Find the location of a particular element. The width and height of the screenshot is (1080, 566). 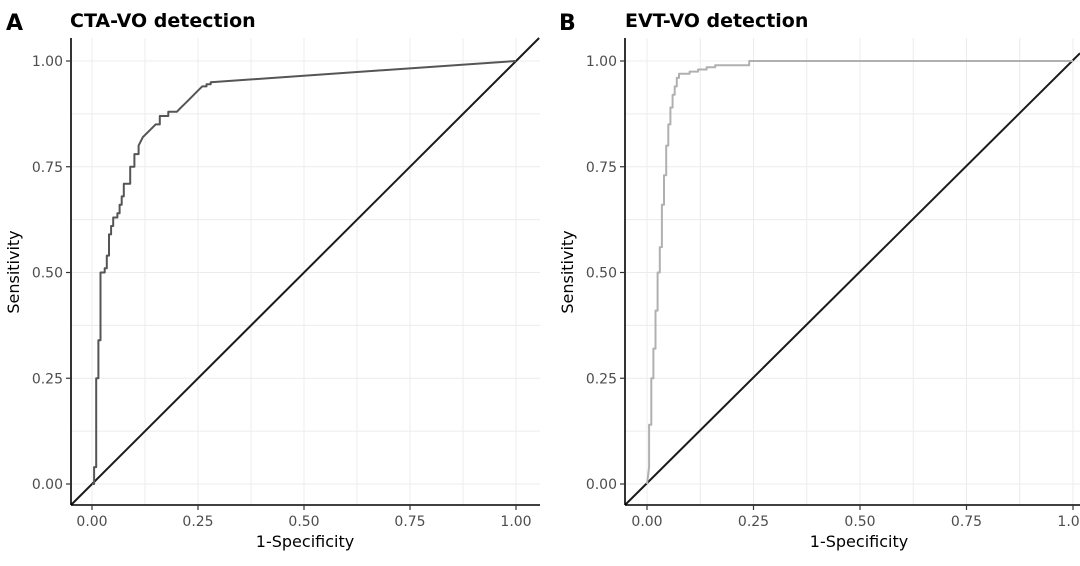

chart-title: EVT-VO detection is located at coordinates (716, 21).